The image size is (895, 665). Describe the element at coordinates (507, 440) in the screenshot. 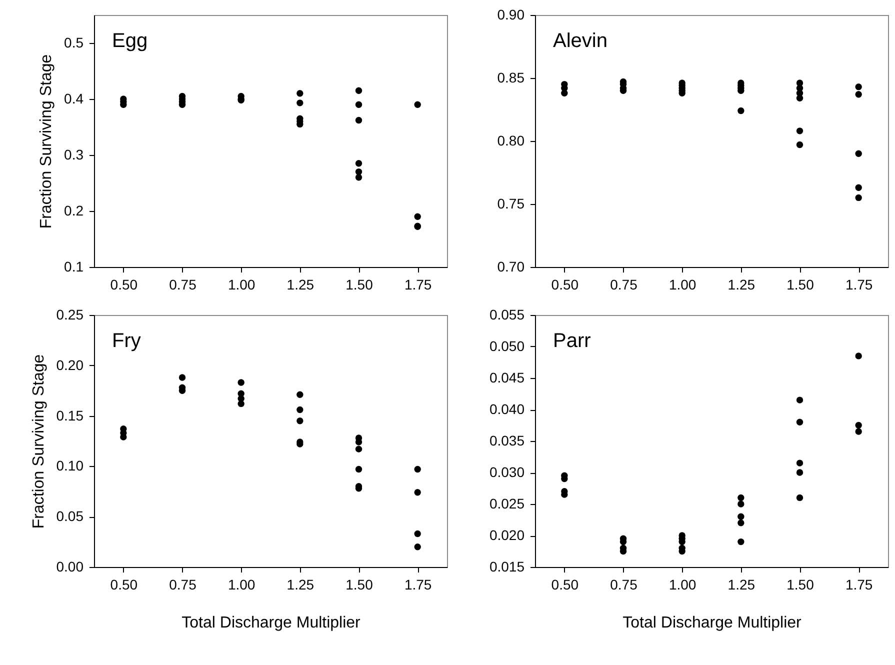

I see `y-tick-label: 0.035` at that location.